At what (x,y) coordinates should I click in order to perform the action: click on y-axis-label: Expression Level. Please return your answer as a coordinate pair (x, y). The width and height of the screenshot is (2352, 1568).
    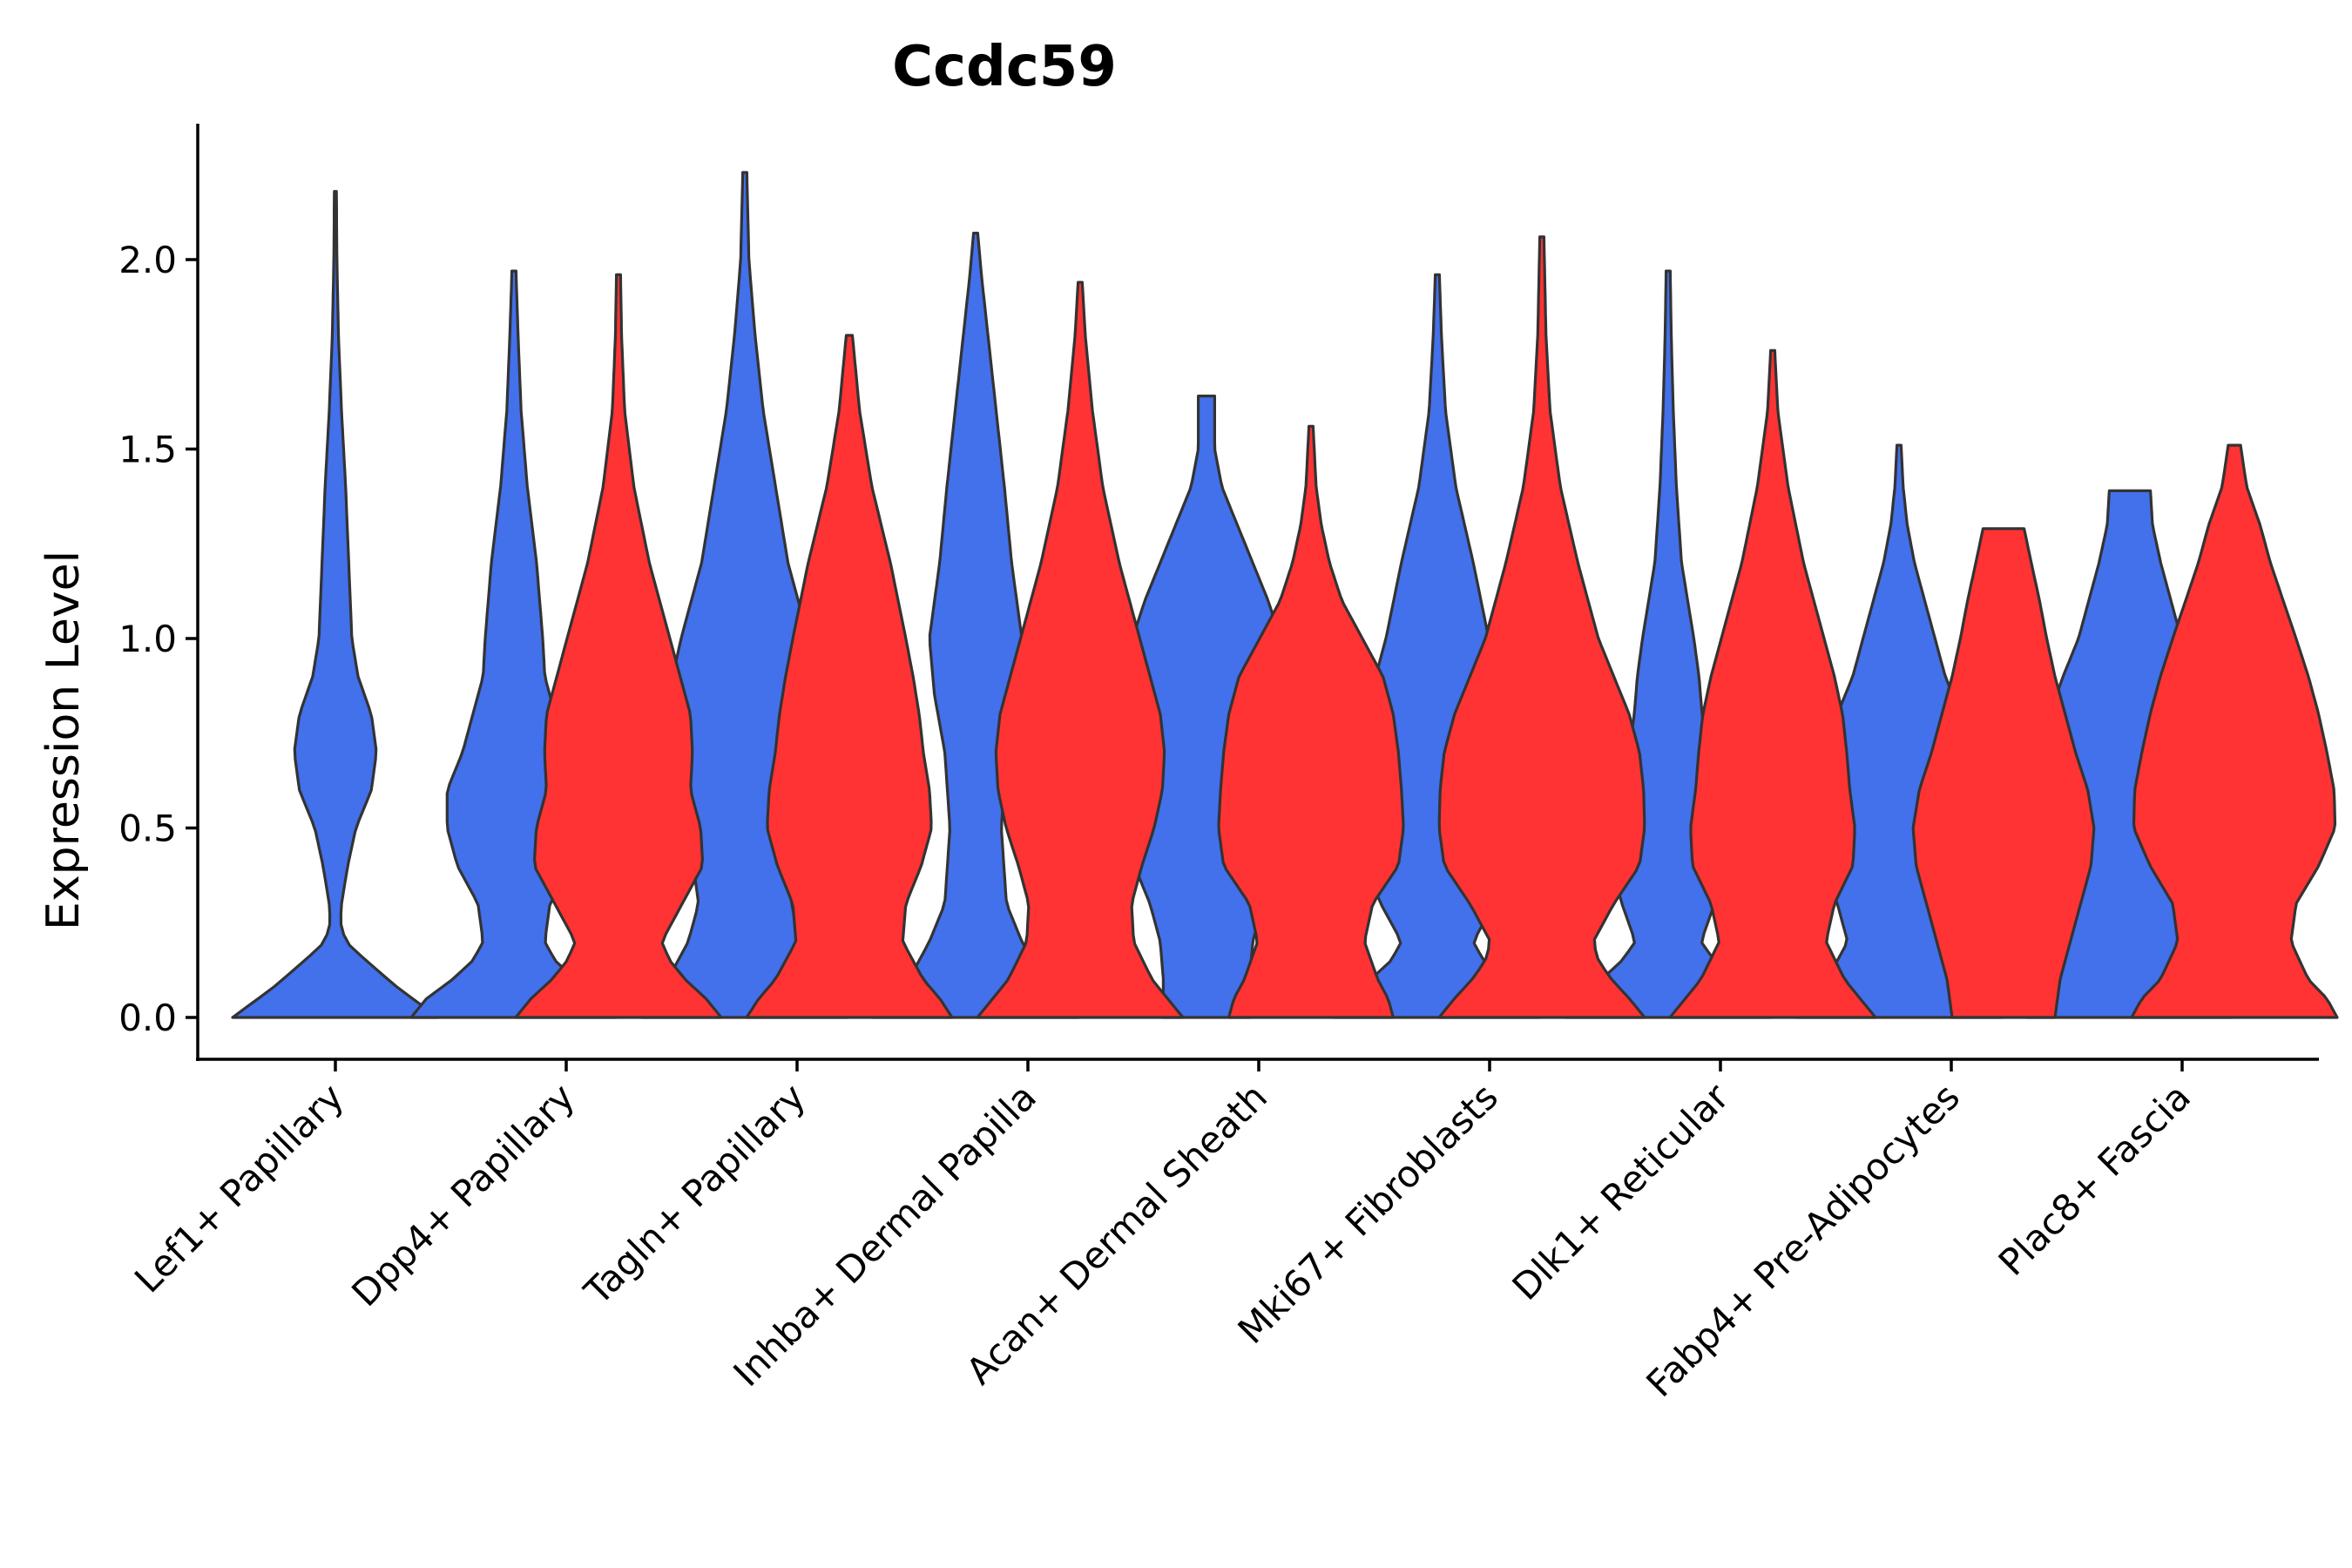
    Looking at the image, I should click on (64, 741).